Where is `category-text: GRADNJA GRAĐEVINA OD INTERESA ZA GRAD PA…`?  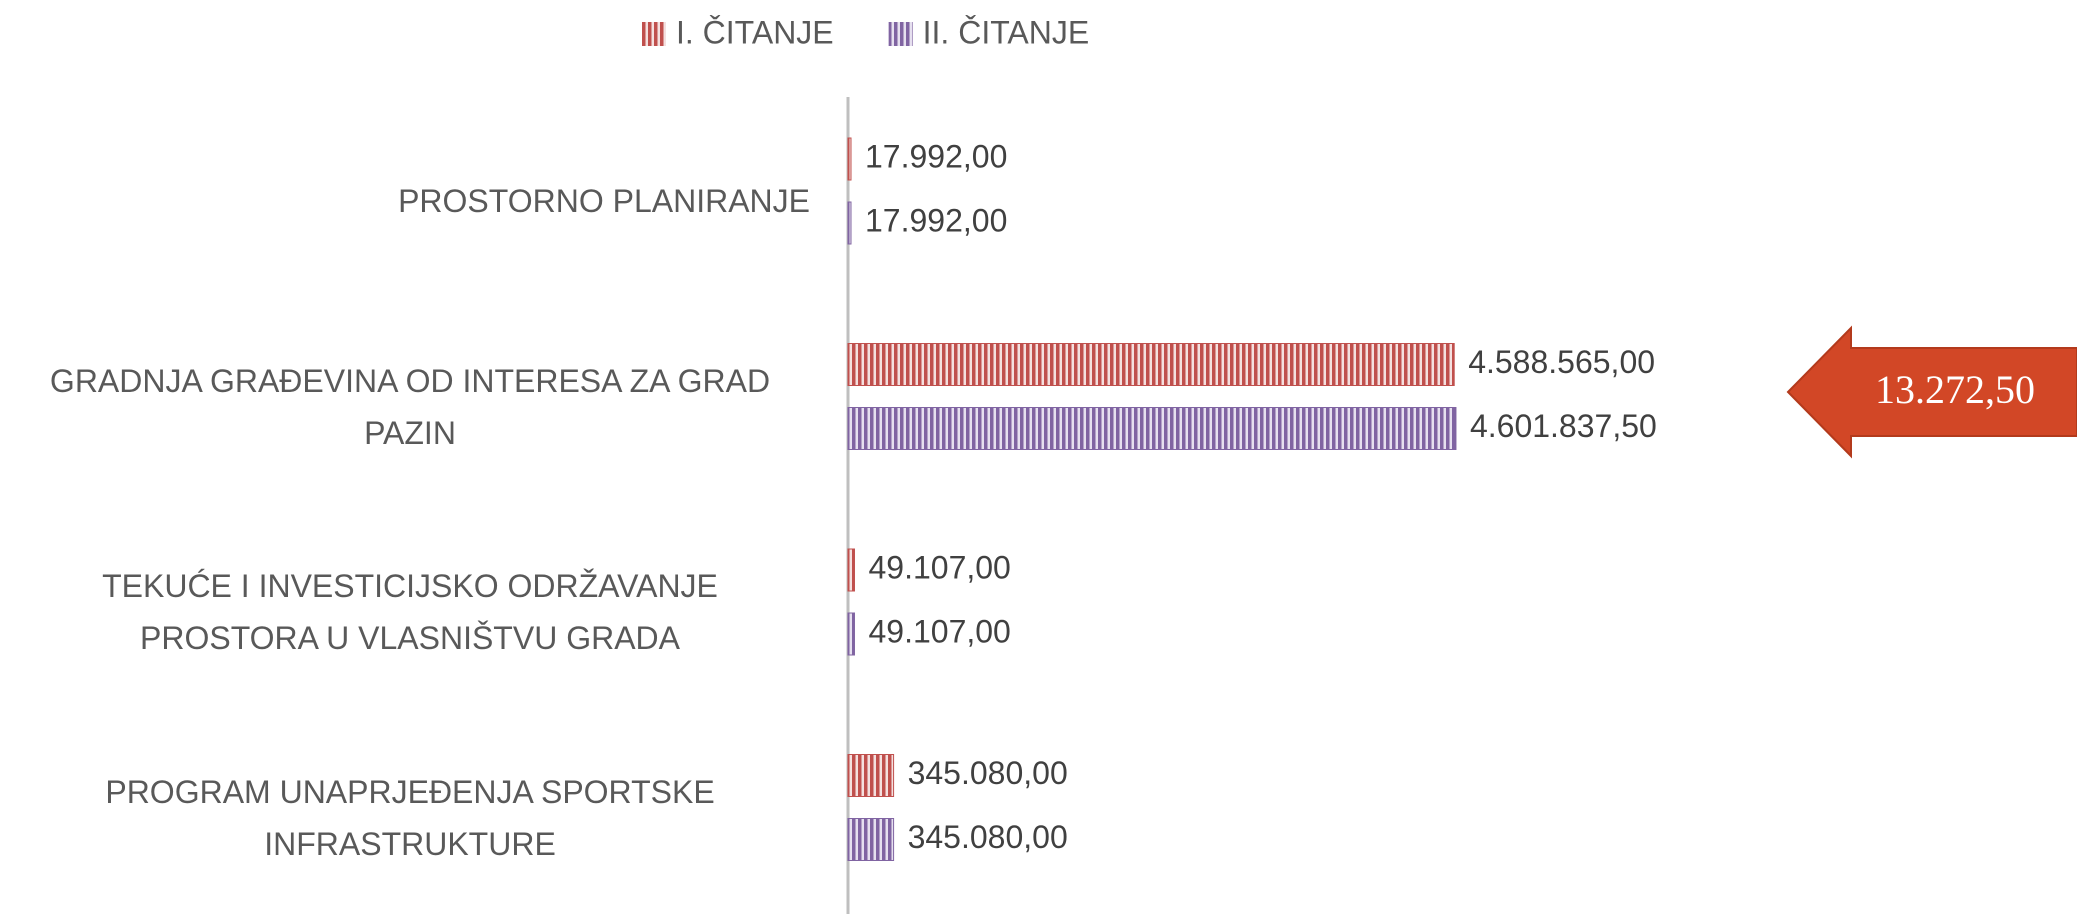
category-text: GRADNJA GRAĐEVINA OD INTERESA ZA GRAD PA… is located at coordinates (410, 406).